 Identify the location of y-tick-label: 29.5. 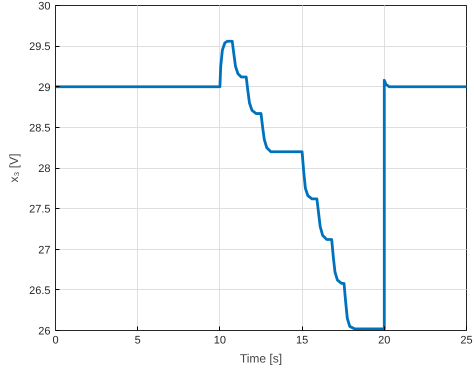
(40, 47).